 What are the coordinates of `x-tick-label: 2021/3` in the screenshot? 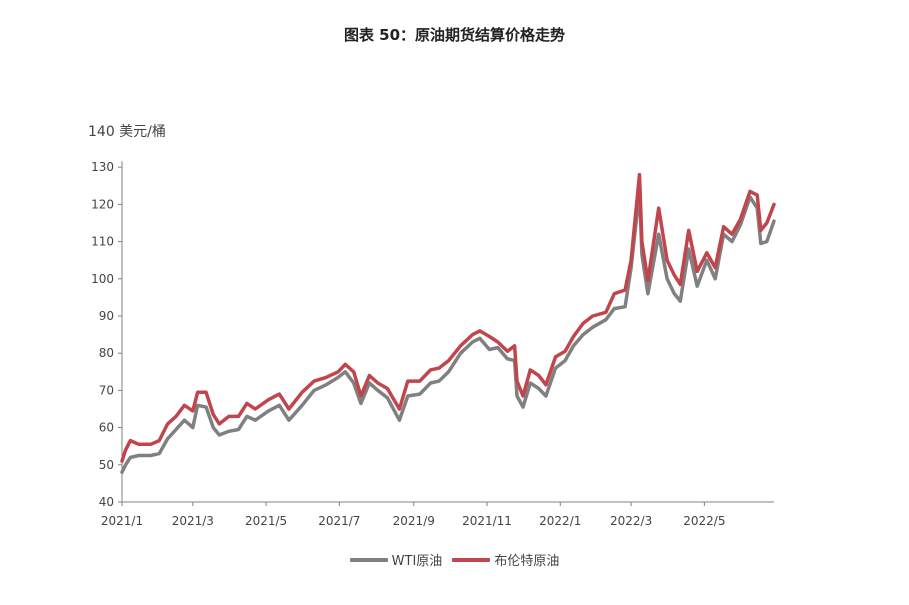 It's located at (193, 521).